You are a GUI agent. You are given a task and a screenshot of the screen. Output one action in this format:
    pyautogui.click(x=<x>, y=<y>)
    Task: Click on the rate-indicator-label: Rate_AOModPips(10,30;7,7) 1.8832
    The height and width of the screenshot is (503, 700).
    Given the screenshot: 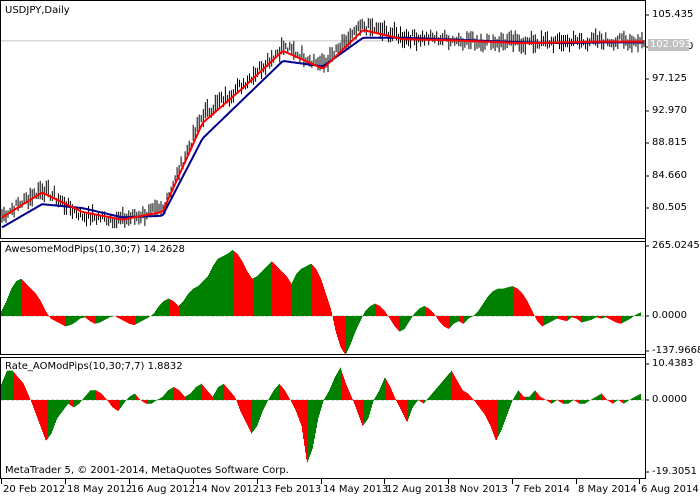 What is the action you would take?
    pyautogui.click(x=94, y=366)
    